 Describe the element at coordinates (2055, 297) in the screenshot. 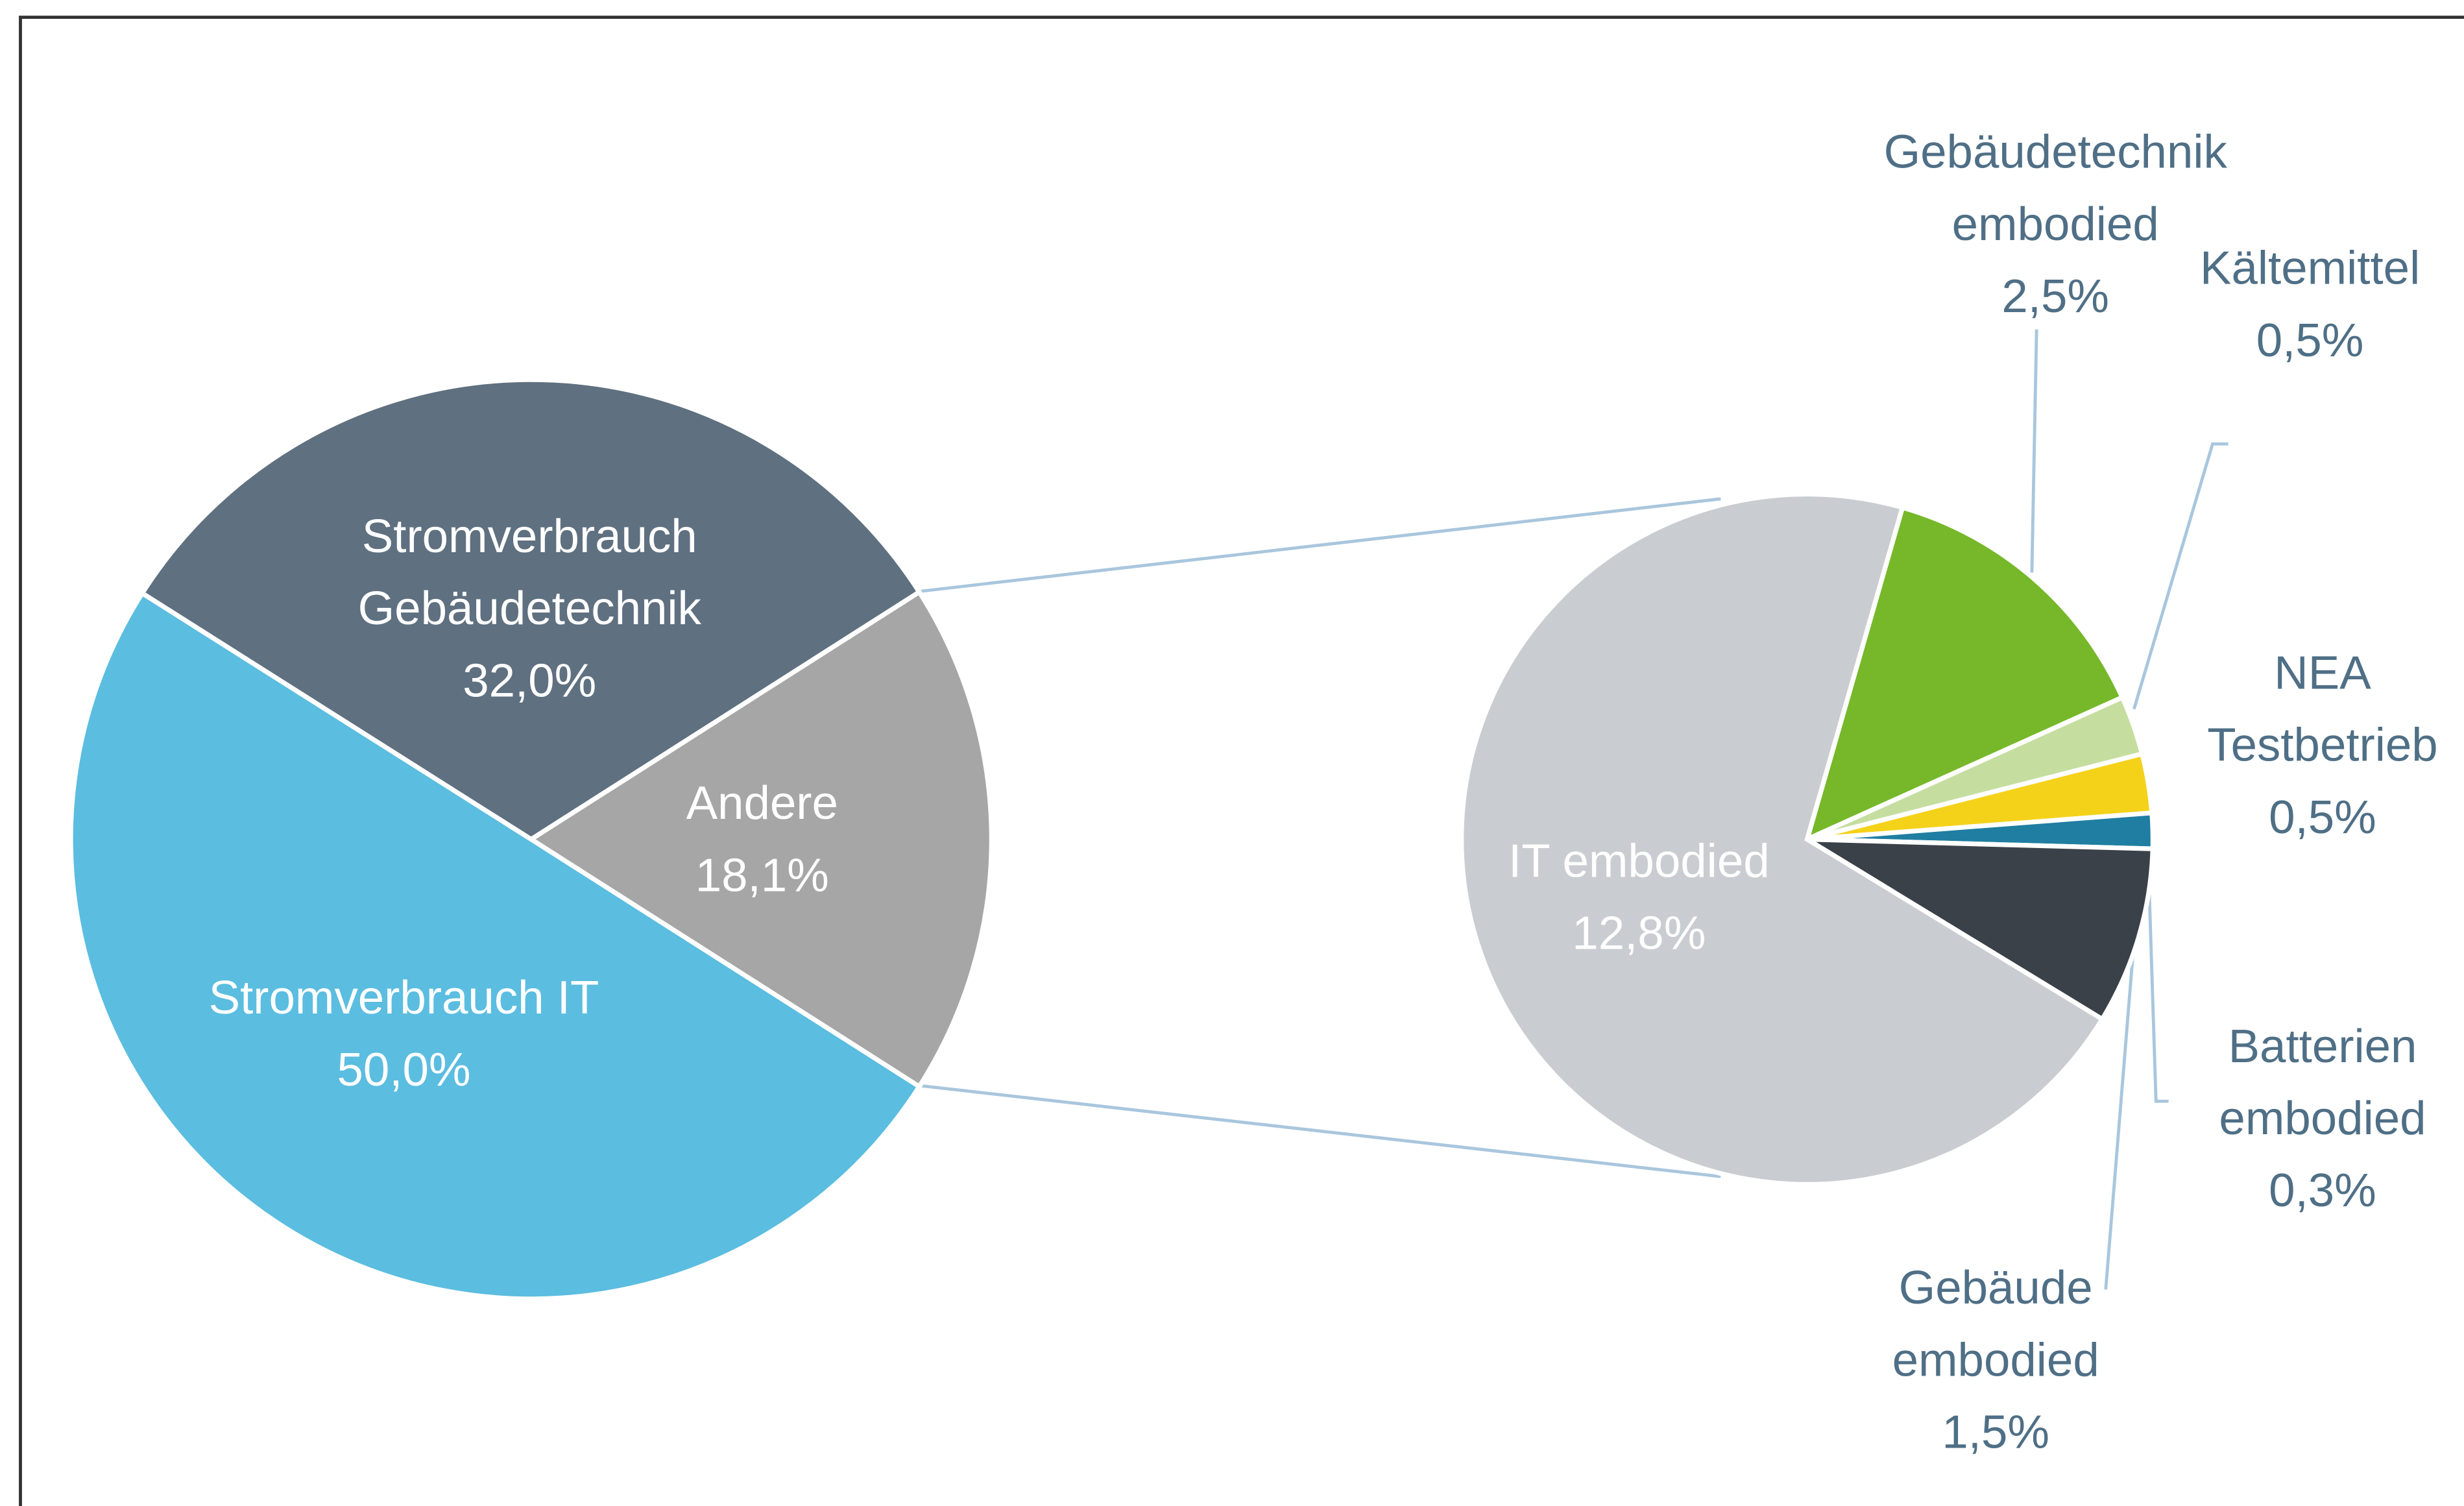

I see `value-label: 2,5%` at that location.